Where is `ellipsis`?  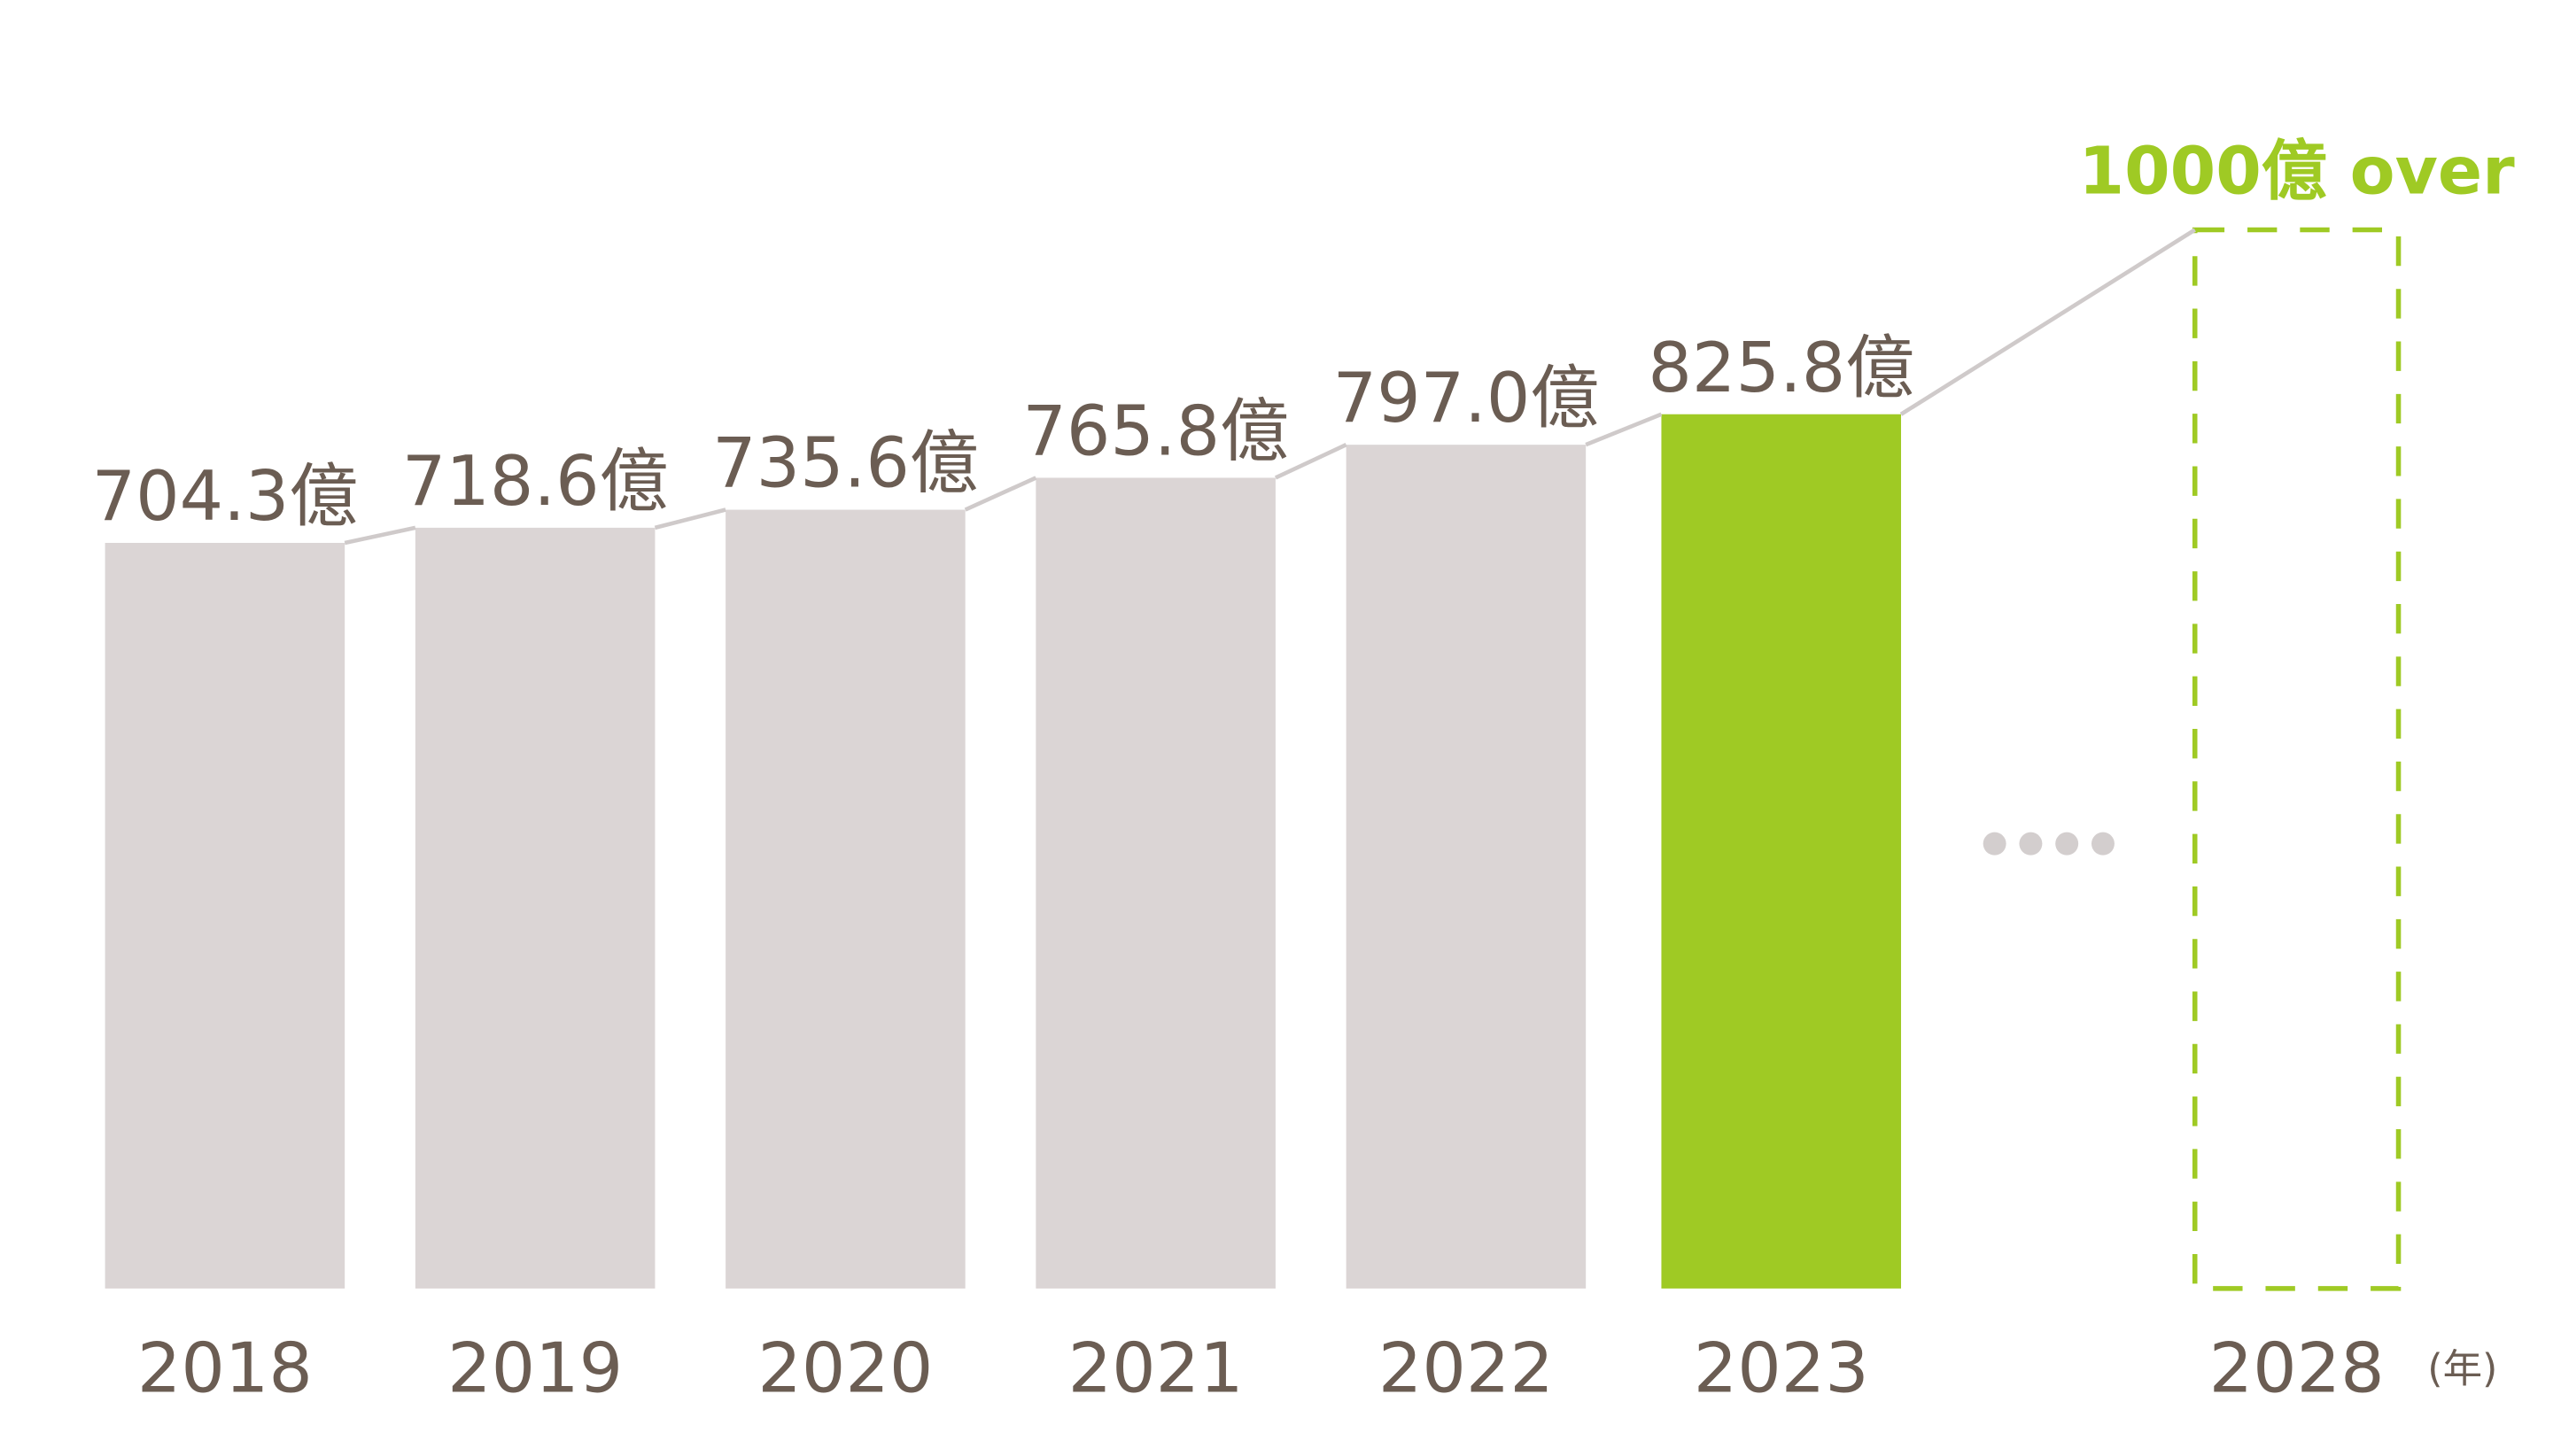 ellipsis is located at coordinates (2049, 844).